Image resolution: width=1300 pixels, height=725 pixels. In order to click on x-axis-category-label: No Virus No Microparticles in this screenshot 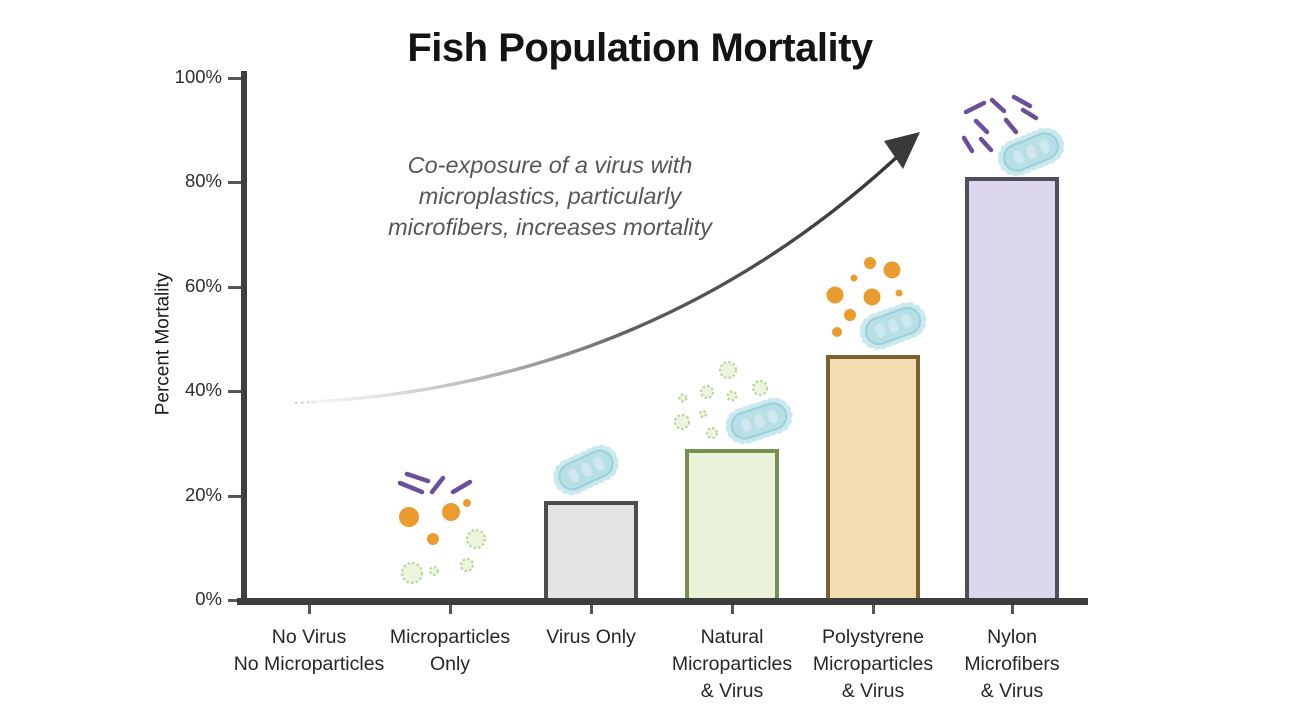, I will do `click(309, 650)`.